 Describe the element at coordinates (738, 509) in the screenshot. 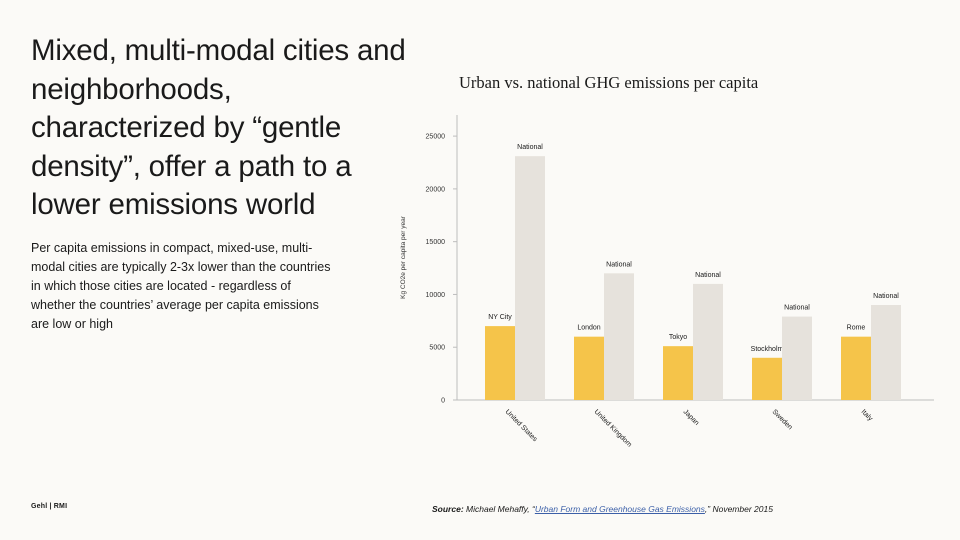

I see `source-suffix: ,” November 2015` at that location.